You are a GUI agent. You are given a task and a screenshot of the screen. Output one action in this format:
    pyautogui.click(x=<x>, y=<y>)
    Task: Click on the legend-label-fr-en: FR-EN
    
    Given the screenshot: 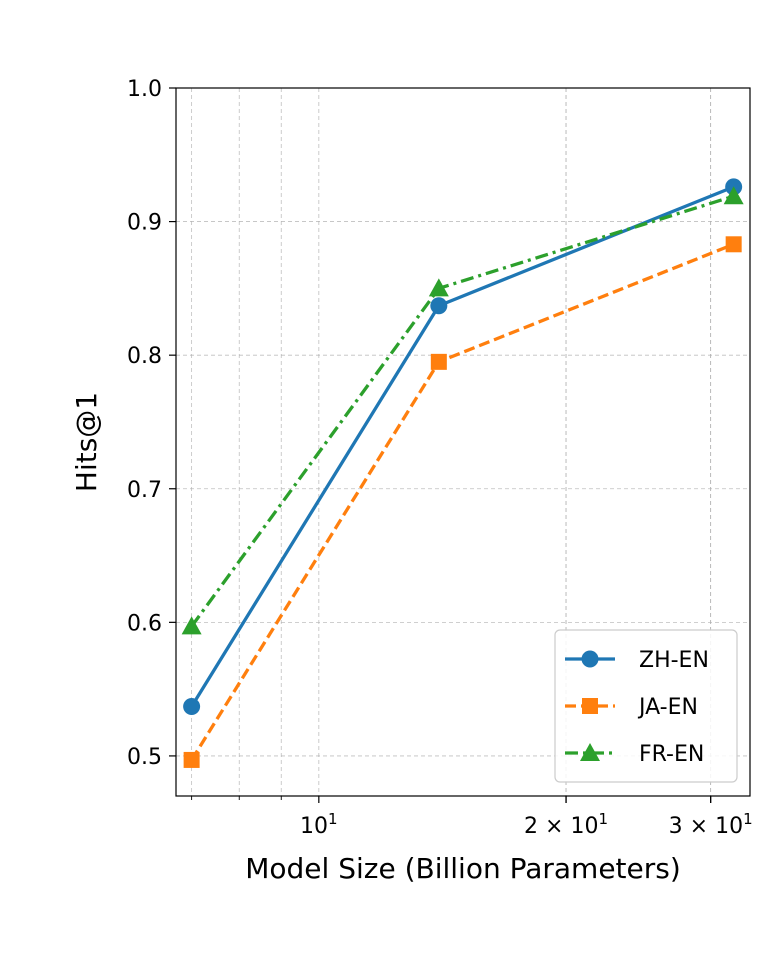 What is the action you would take?
    pyautogui.click(x=671, y=754)
    